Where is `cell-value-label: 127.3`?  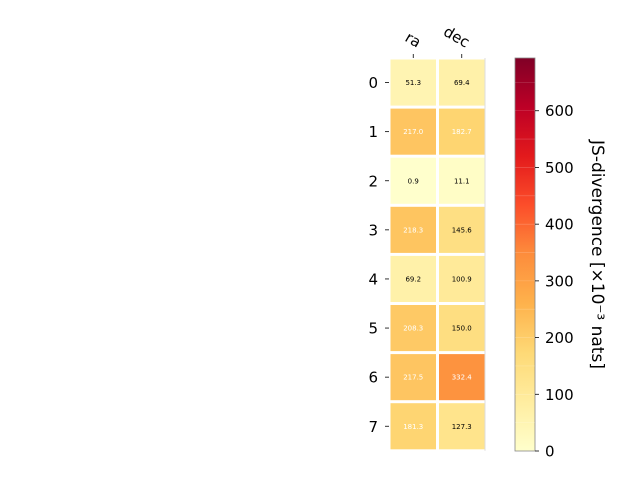 cell-value-label: 127.3 is located at coordinates (462, 427).